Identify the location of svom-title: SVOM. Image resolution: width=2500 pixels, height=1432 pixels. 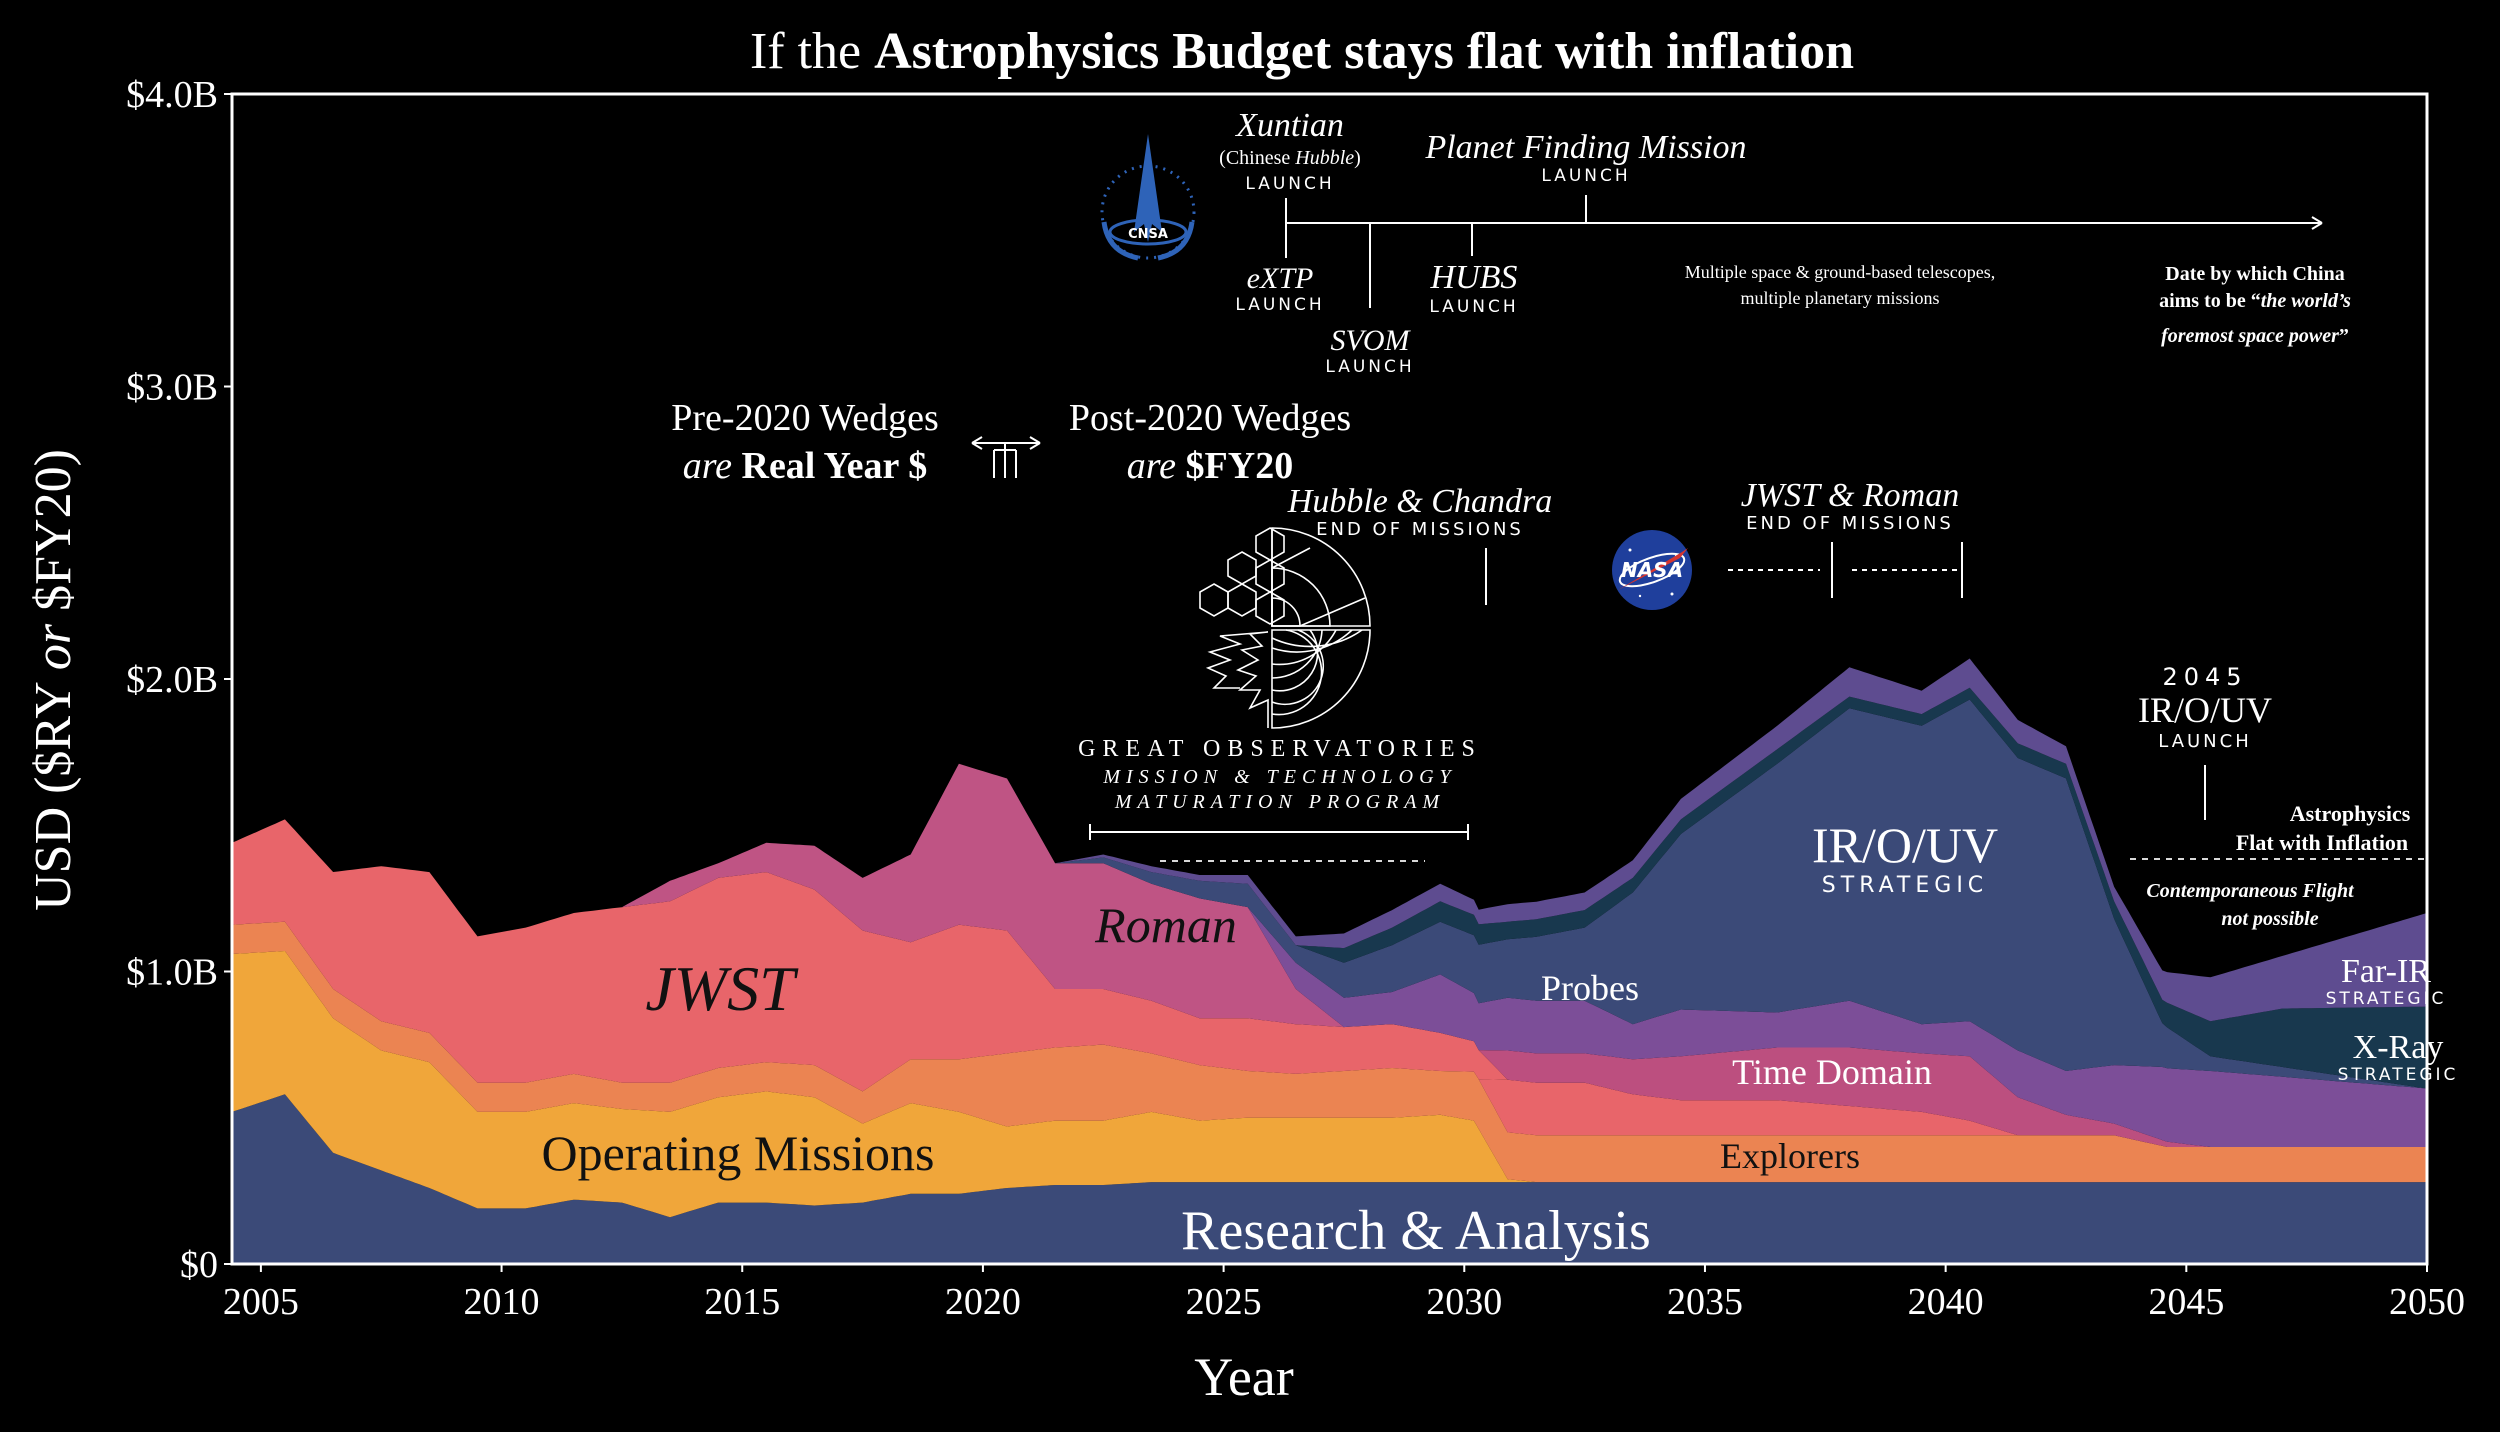
(1370, 340).